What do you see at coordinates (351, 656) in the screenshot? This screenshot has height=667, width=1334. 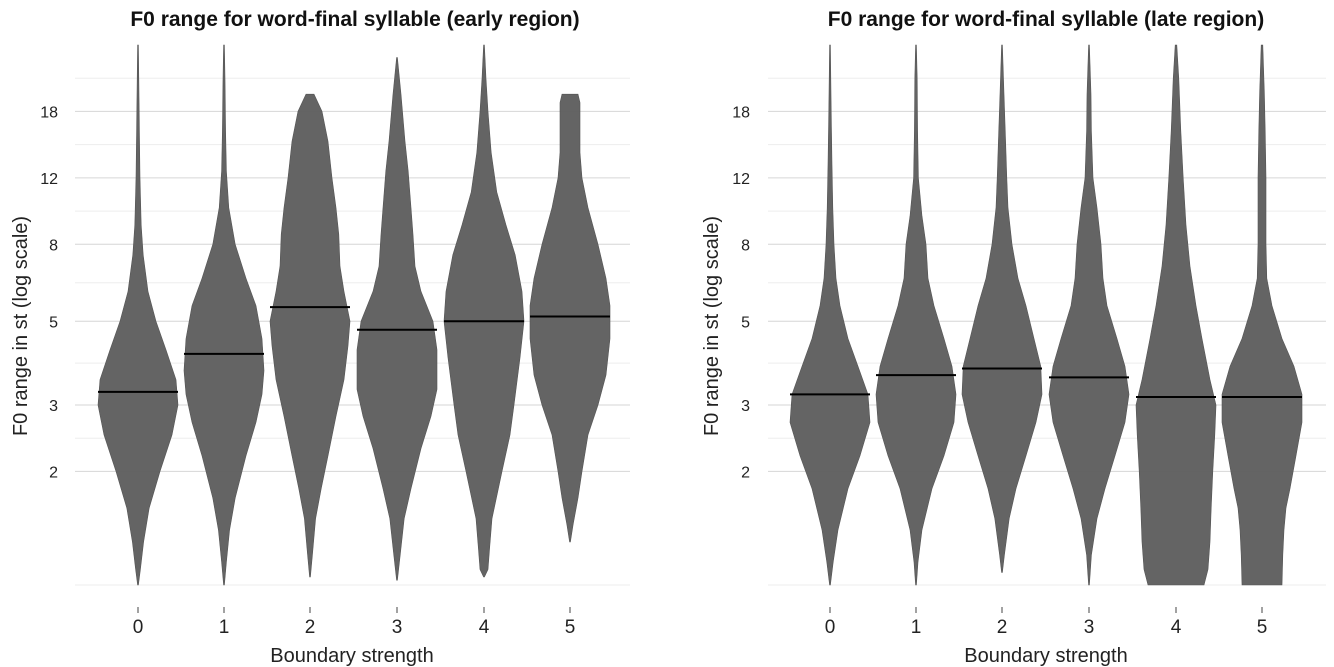 I see `x-axis-label-early: Boundary strength` at bounding box center [351, 656].